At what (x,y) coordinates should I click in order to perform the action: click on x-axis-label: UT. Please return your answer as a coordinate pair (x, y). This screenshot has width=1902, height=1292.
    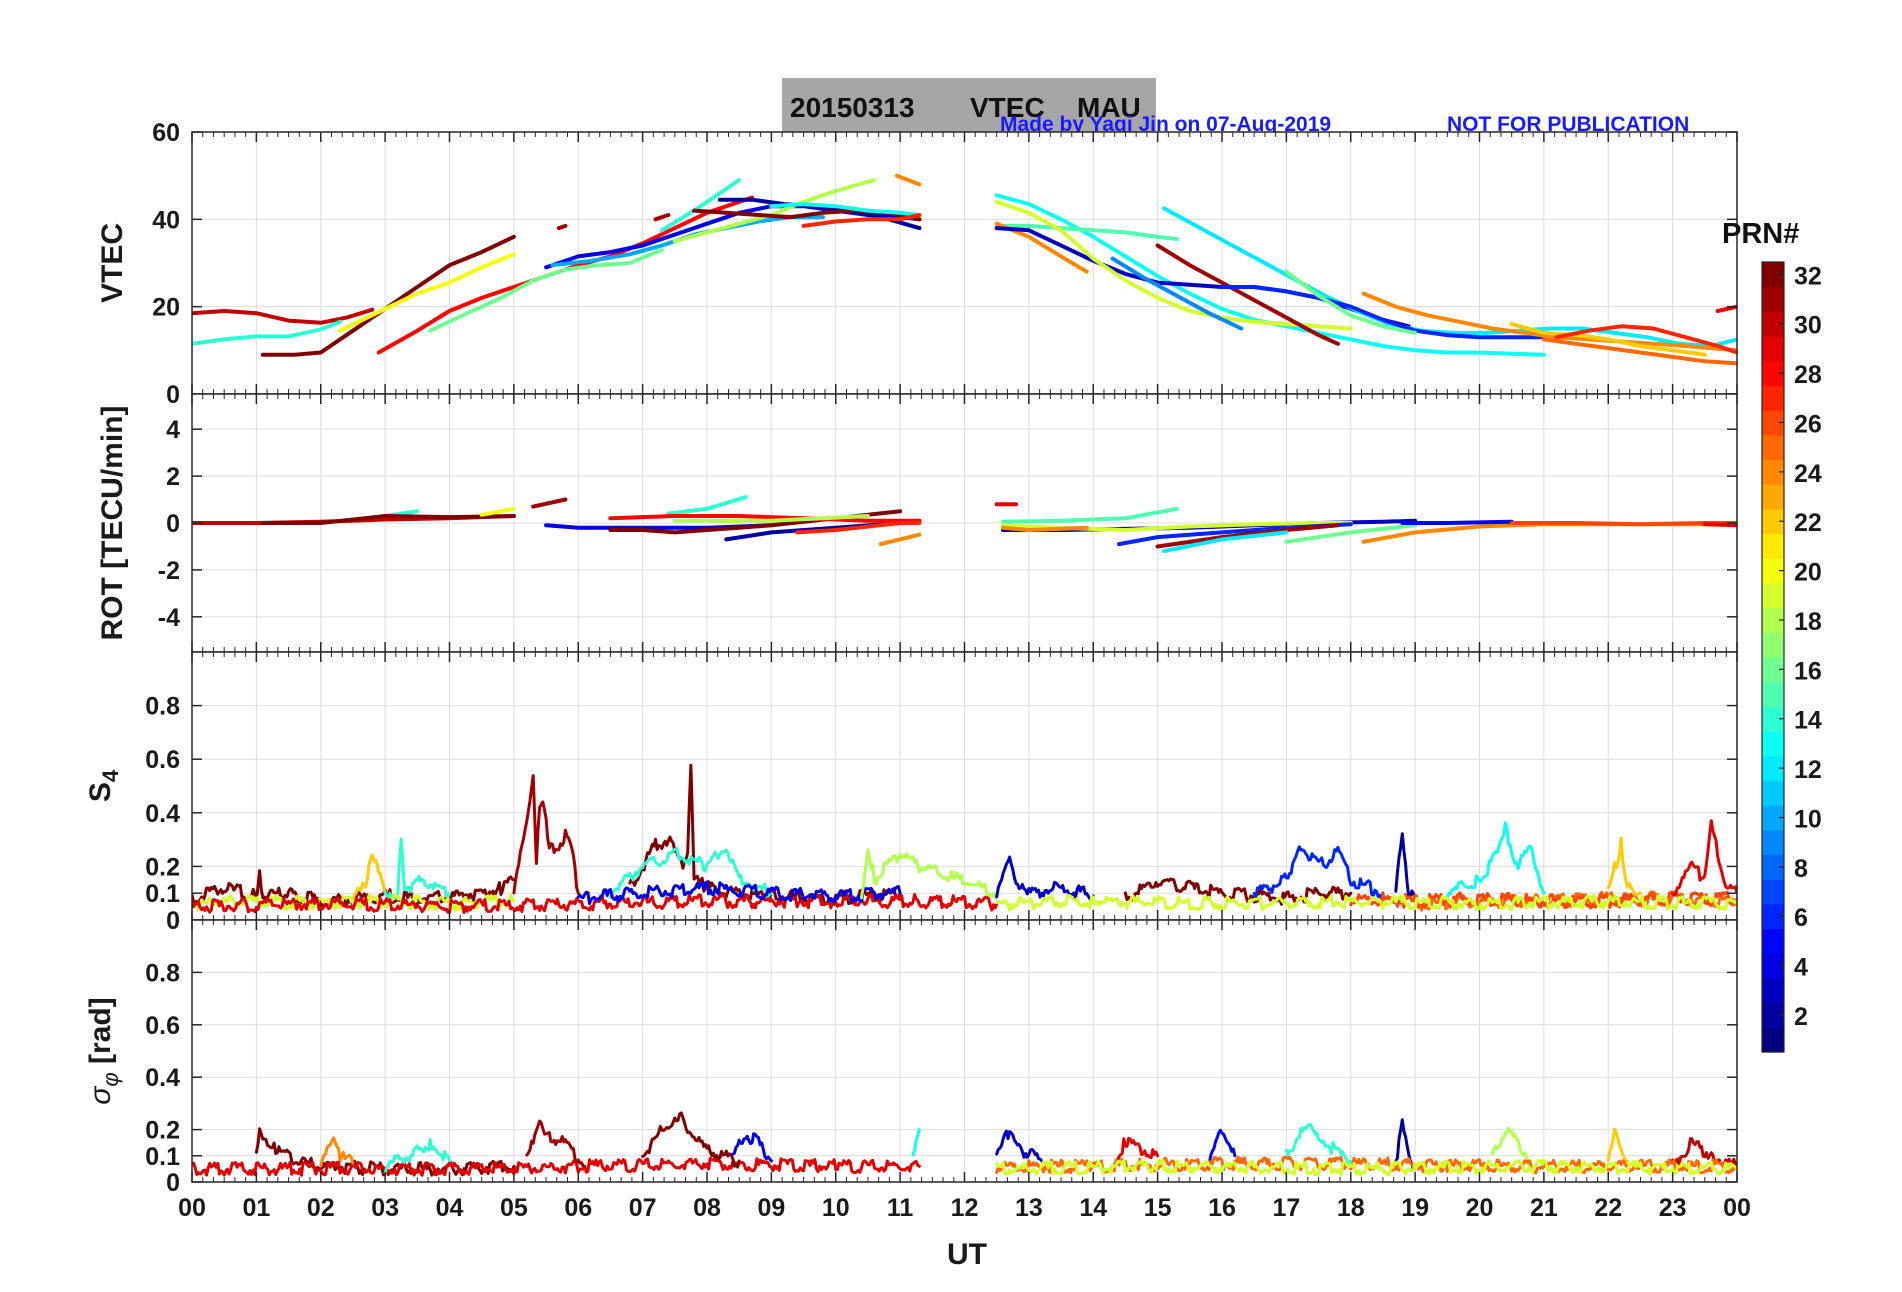
    Looking at the image, I should click on (967, 1254).